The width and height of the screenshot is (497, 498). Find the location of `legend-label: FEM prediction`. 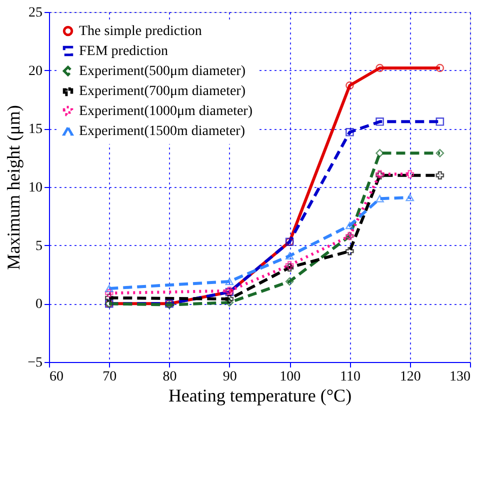

legend-label: FEM prediction is located at coordinates (123, 51).